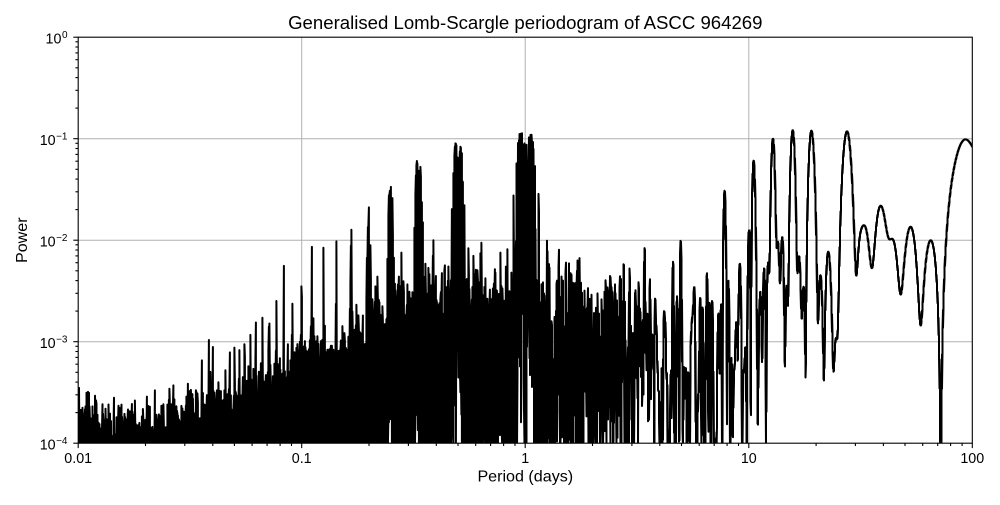 This screenshot has height=505, width=1000. I want to click on svg-text: 10, so click(749, 459).